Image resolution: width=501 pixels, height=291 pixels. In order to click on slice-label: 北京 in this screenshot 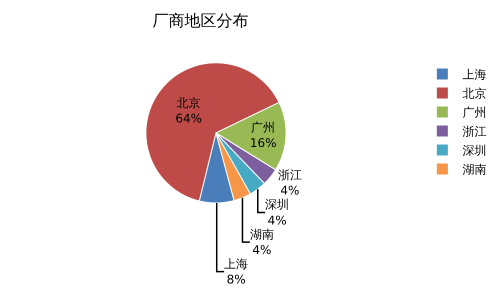, I will do `click(188, 103)`.